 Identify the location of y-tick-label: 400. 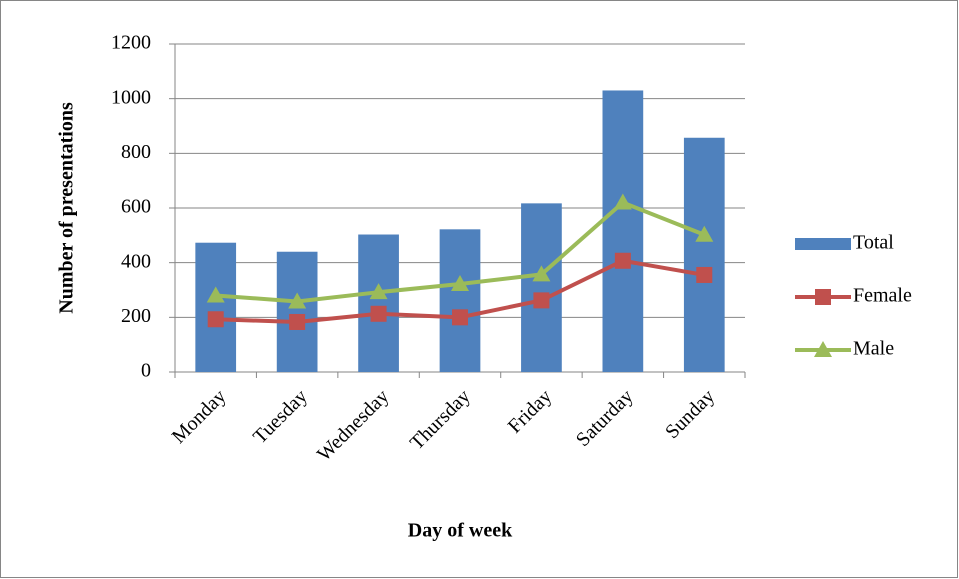
(136, 261).